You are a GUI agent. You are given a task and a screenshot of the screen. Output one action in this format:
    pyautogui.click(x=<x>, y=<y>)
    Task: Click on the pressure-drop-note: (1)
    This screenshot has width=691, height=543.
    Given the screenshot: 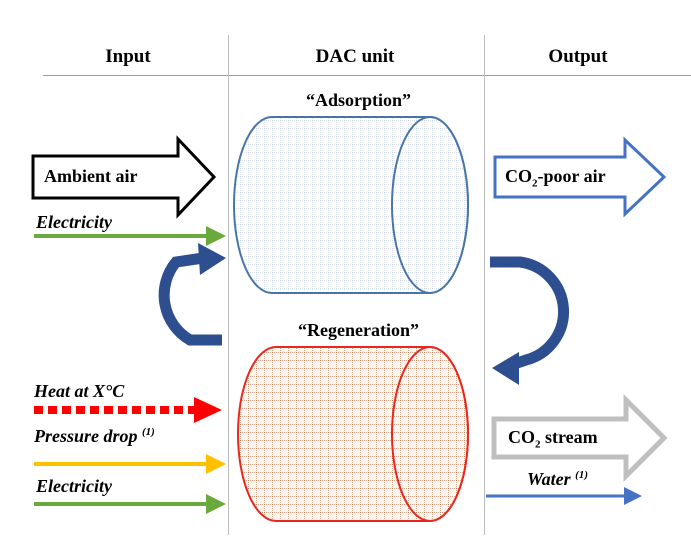 What is the action you would take?
    pyautogui.click(x=148, y=432)
    